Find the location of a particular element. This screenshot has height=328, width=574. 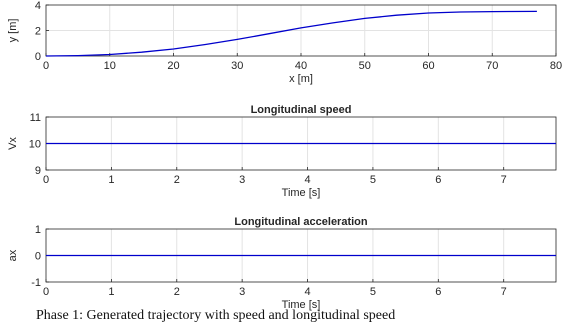

chart-3-x-axis-label: Time [s] is located at coordinates (301, 305).